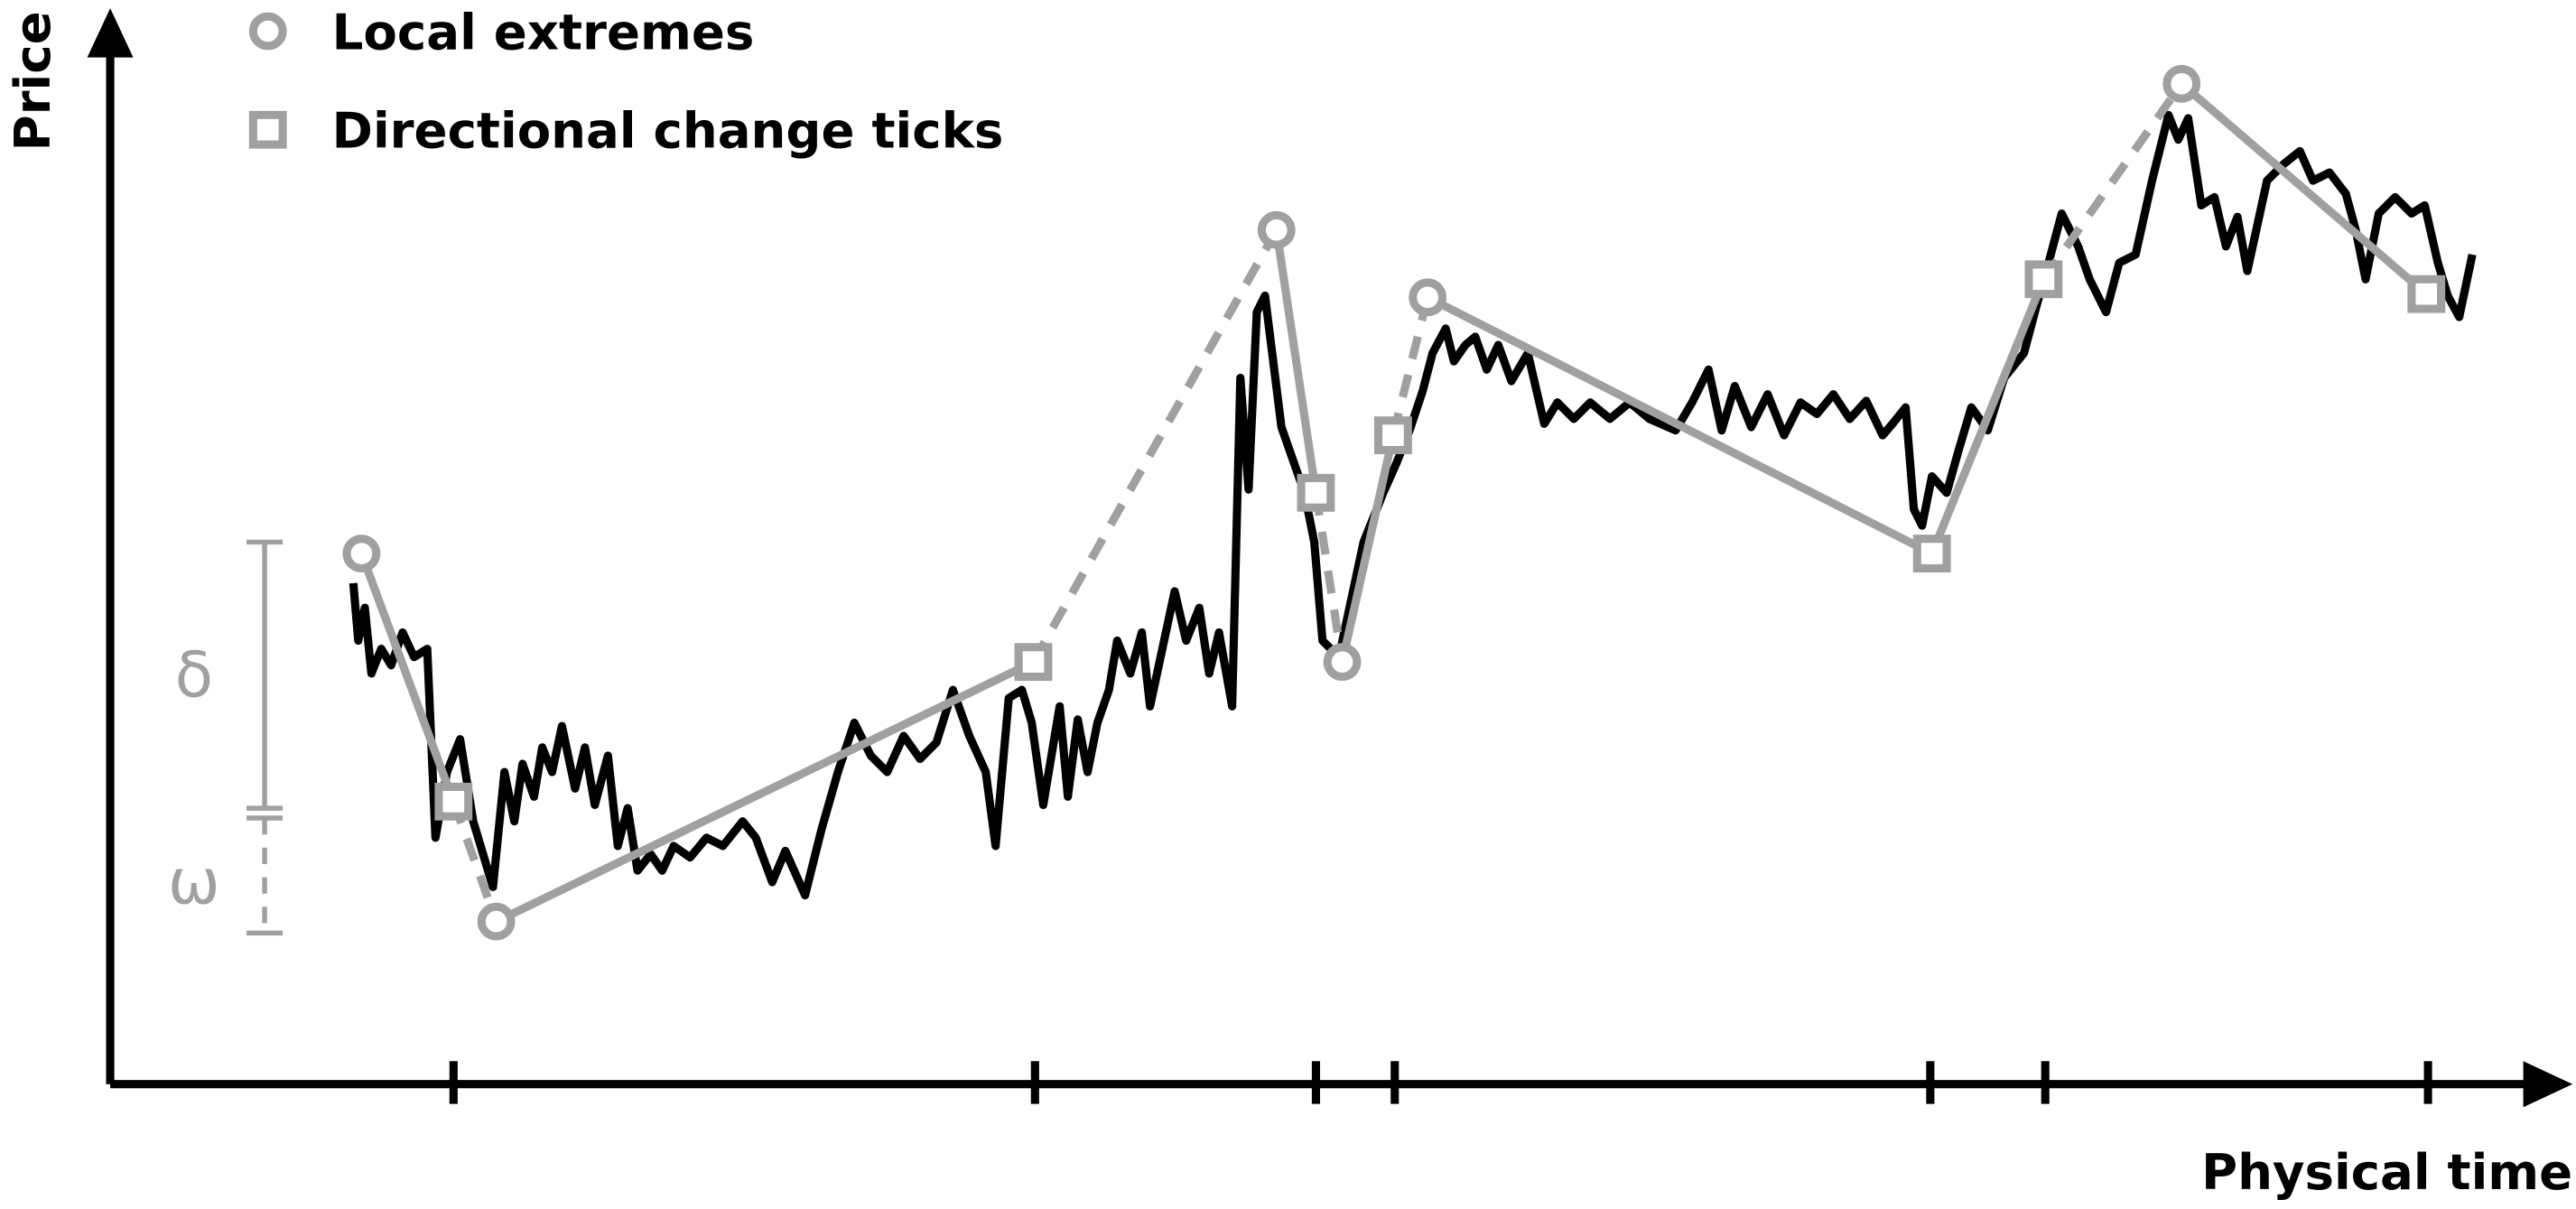  I want to click on threshold-brackets, so click(265, 737).